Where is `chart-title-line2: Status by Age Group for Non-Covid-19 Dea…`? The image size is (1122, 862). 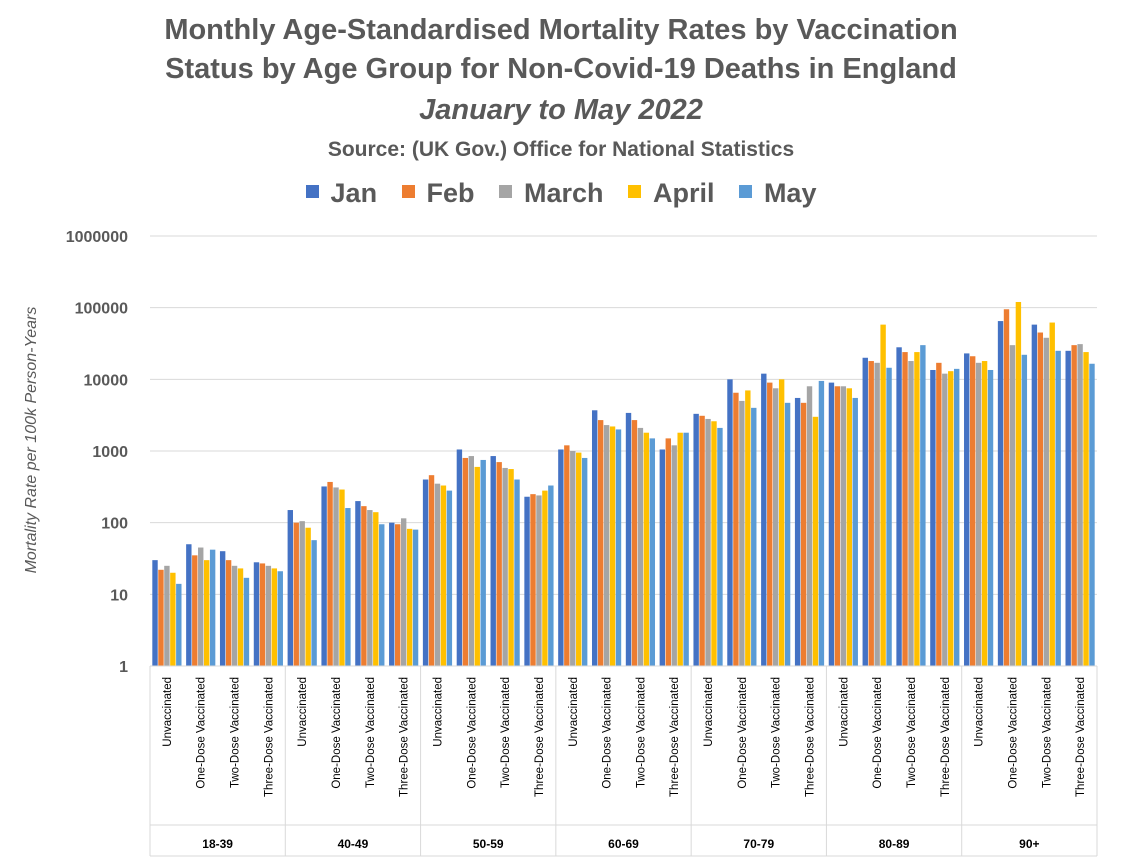
chart-title-line2: Status by Age Group for Non-Covid-19 Dea… is located at coordinates (561, 69).